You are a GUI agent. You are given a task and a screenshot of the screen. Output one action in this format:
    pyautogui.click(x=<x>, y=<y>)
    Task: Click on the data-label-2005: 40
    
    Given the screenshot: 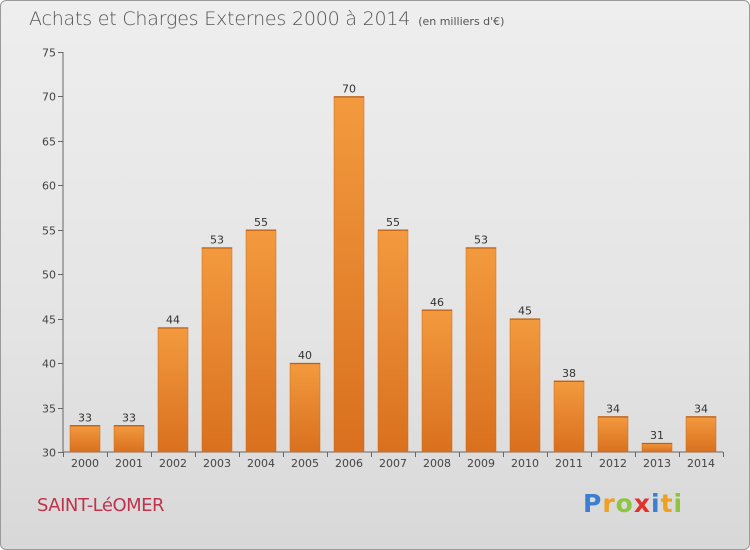 What is the action you would take?
    pyautogui.click(x=305, y=355)
    